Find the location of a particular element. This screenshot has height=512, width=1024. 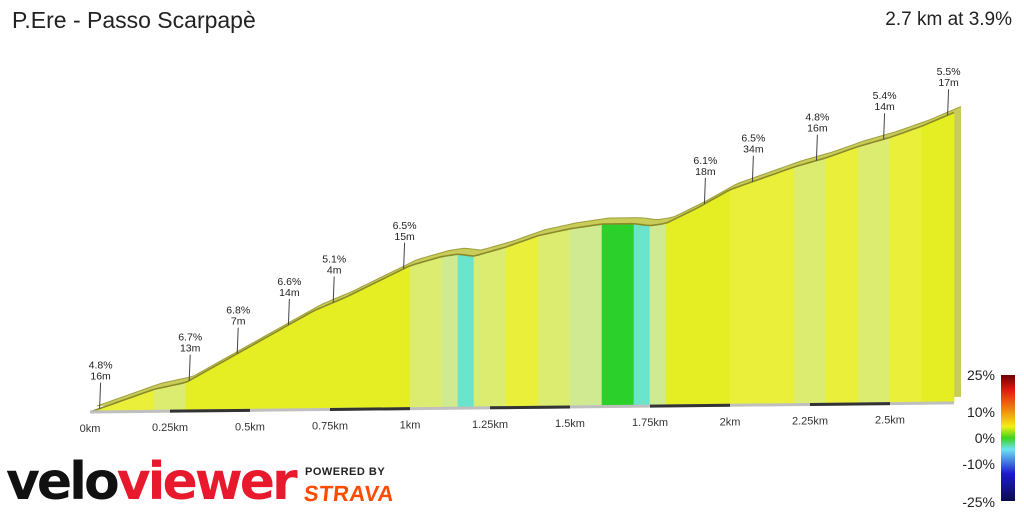

annotation-length: 13m is located at coordinates (190, 349).